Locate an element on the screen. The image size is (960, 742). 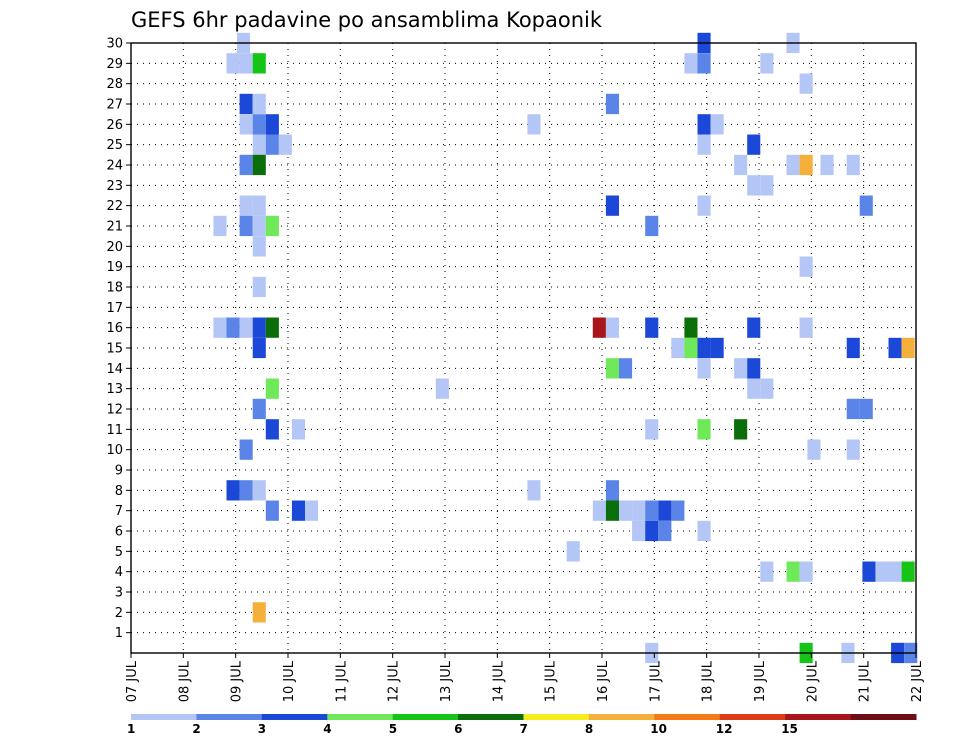
y-tick-label: 6 is located at coordinates (119, 532).